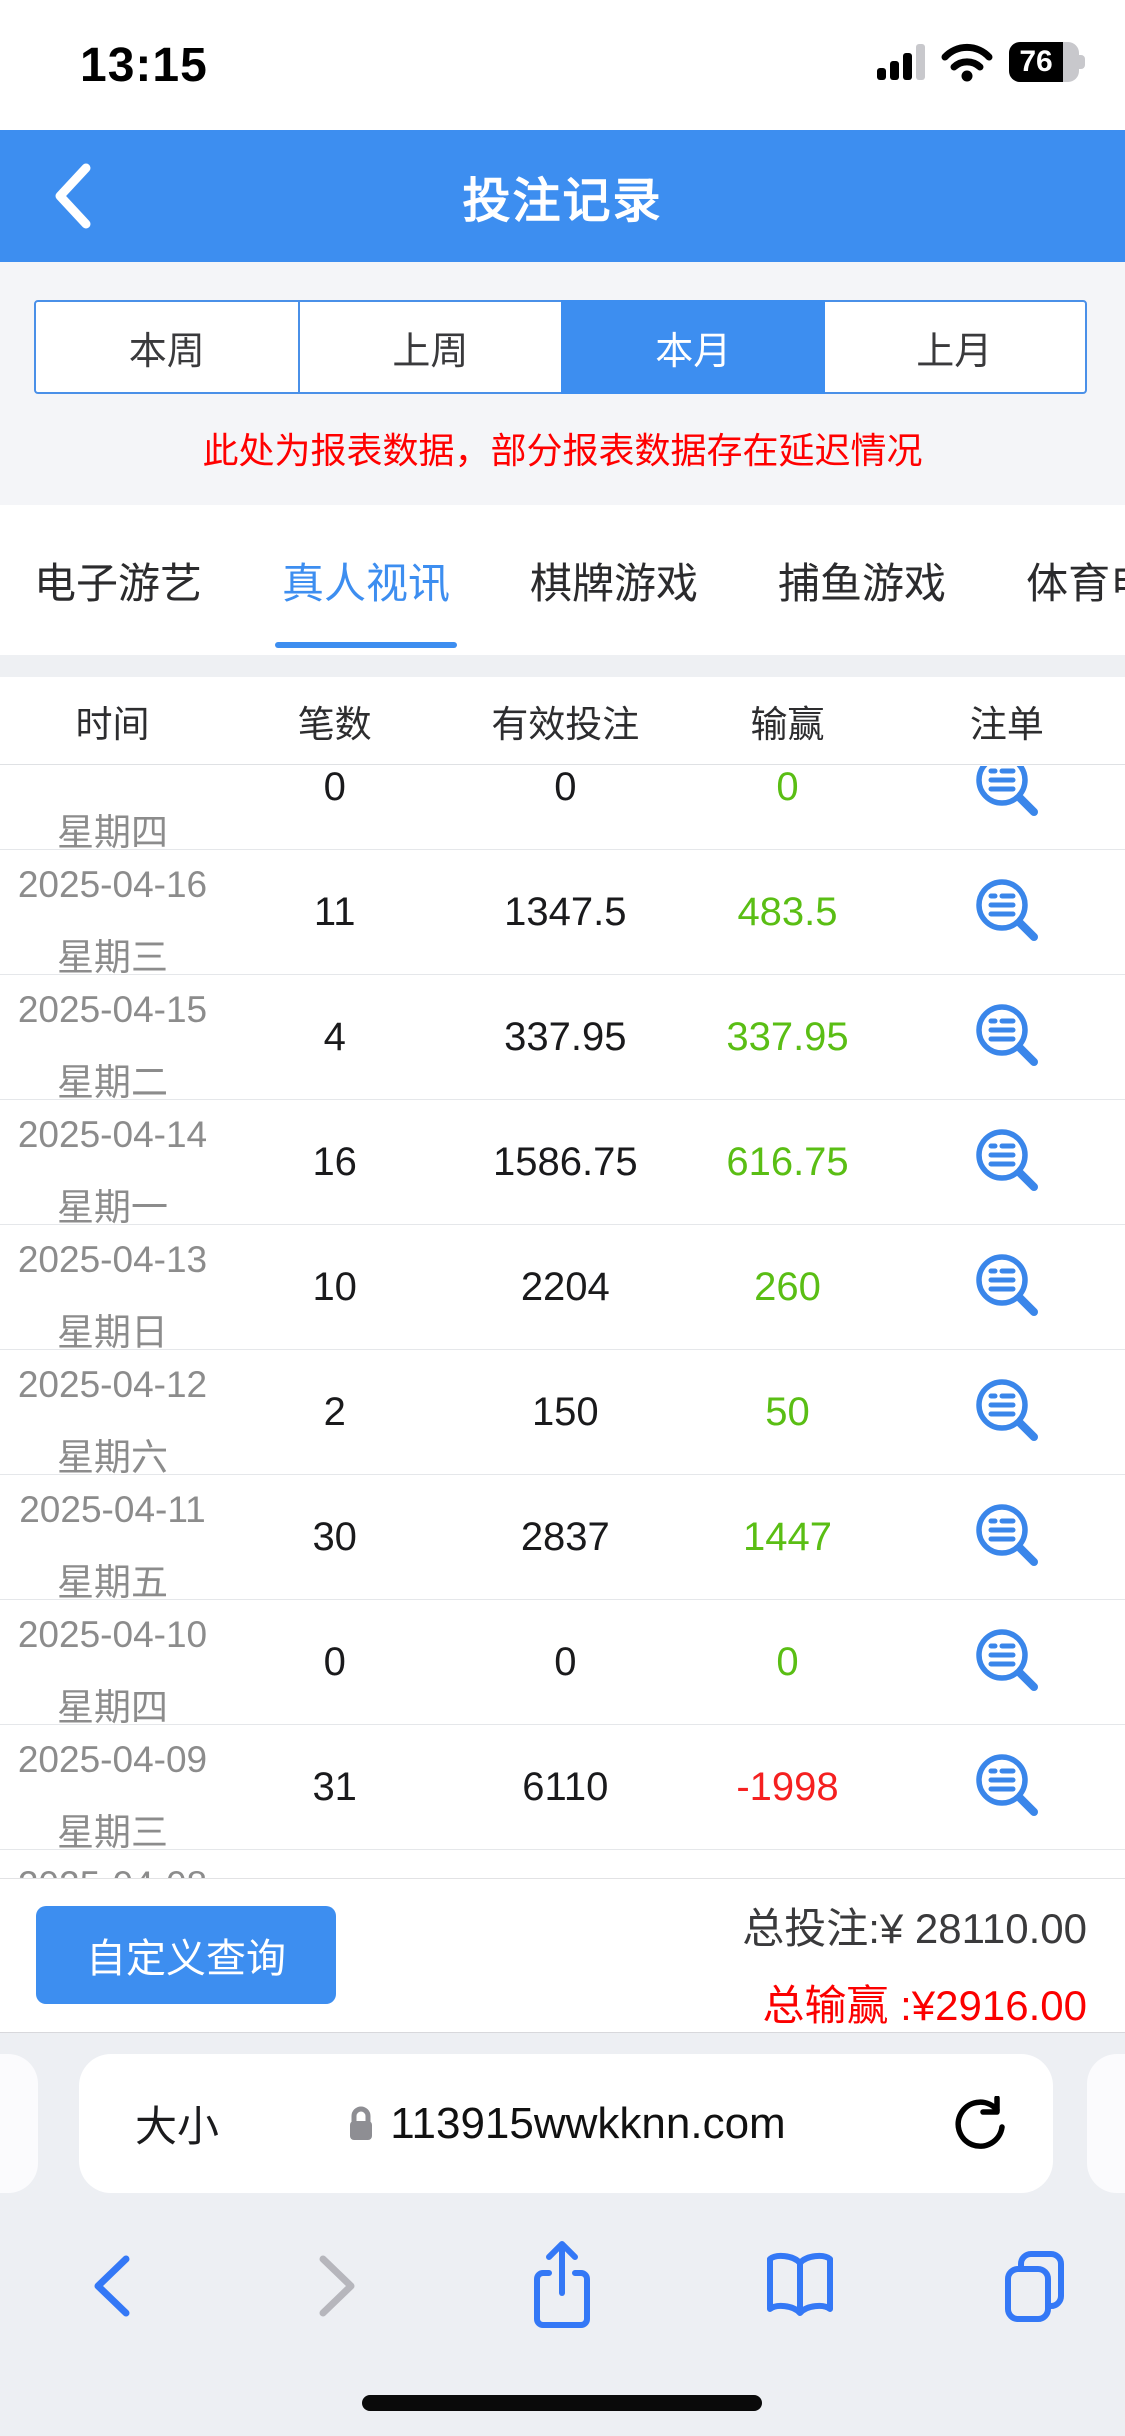 The height and width of the screenshot is (2436, 1125). Describe the element at coordinates (334, 911) in the screenshot. I see `row-count: 11` at that location.